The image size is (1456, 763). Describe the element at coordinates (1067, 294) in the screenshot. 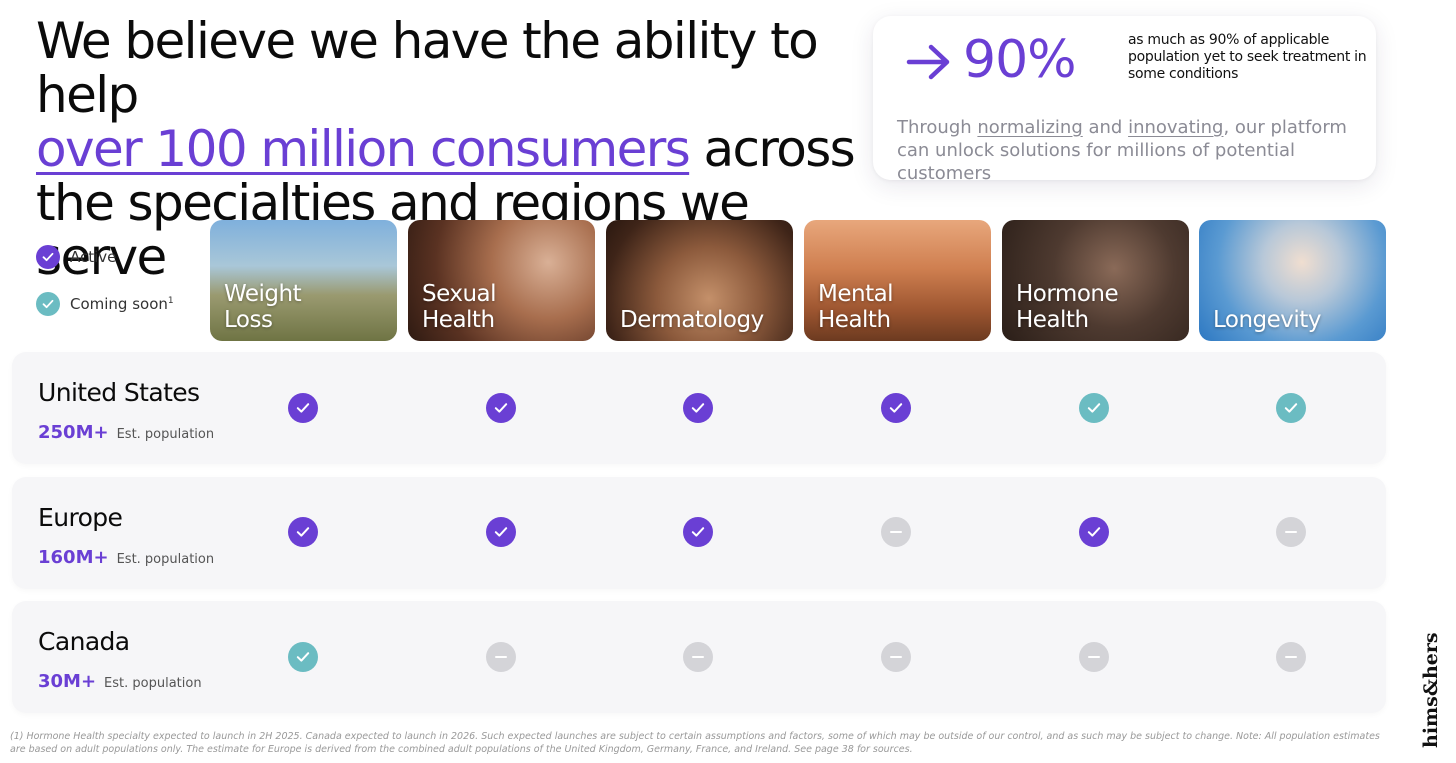

I see `specialty-label-line: Hormone` at that location.